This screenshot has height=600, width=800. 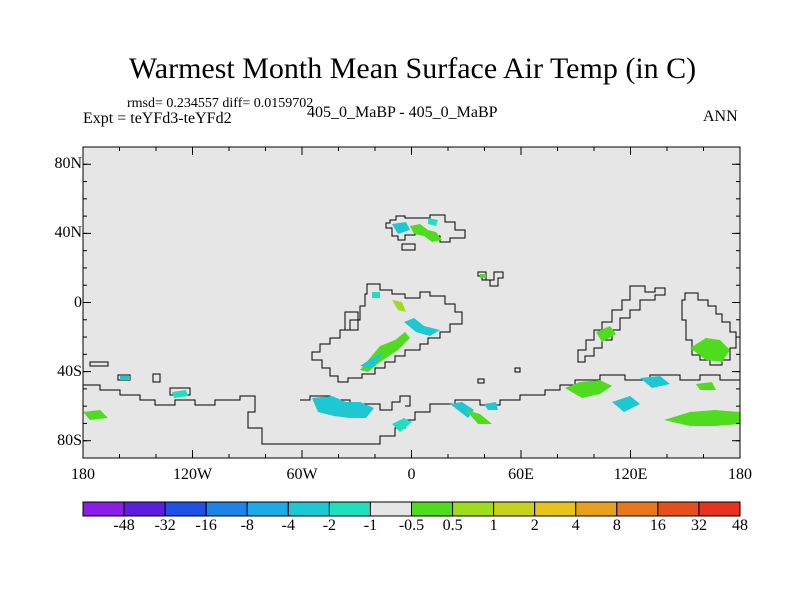 What do you see at coordinates (78, 302) in the screenshot?
I see `lat-tick-label: 0` at bounding box center [78, 302].